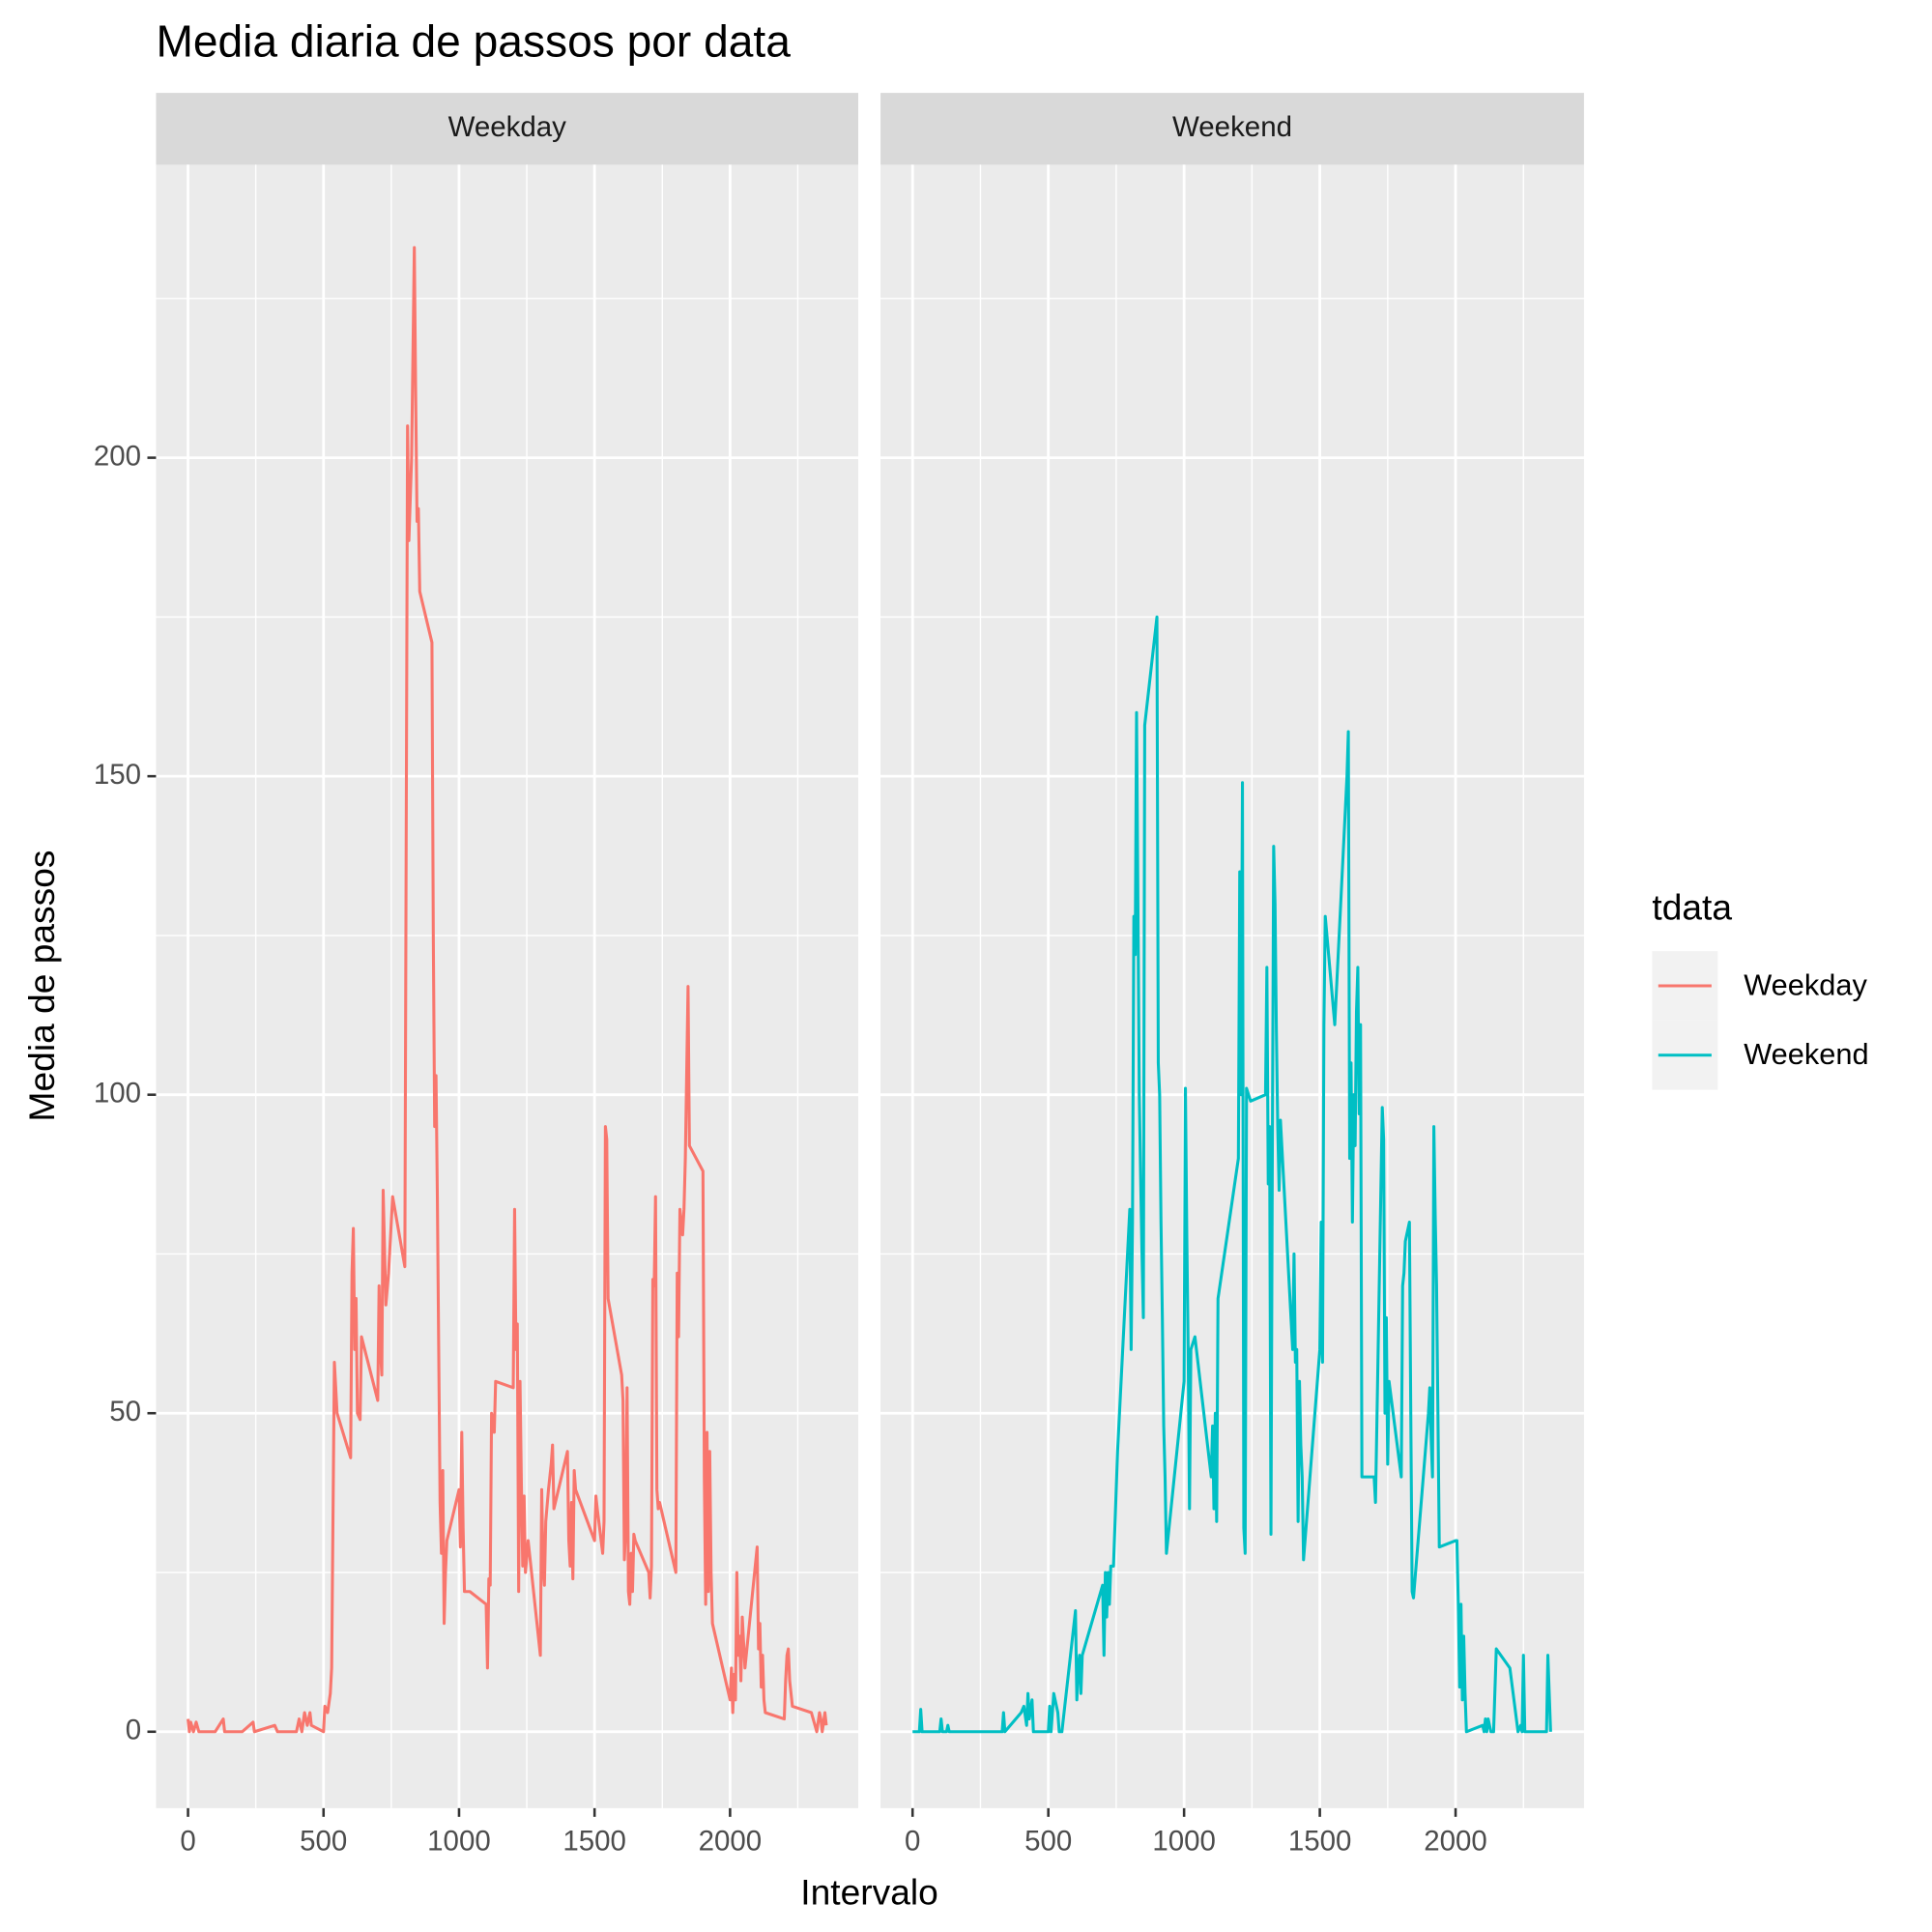  What do you see at coordinates (117, 456) in the screenshot?
I see `y-tick-label: 200` at bounding box center [117, 456].